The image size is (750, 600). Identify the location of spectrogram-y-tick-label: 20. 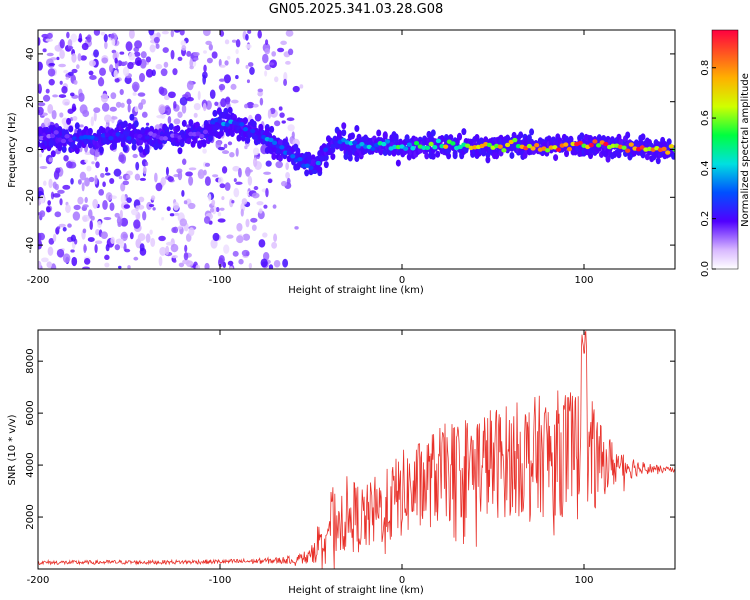
(30, 101).